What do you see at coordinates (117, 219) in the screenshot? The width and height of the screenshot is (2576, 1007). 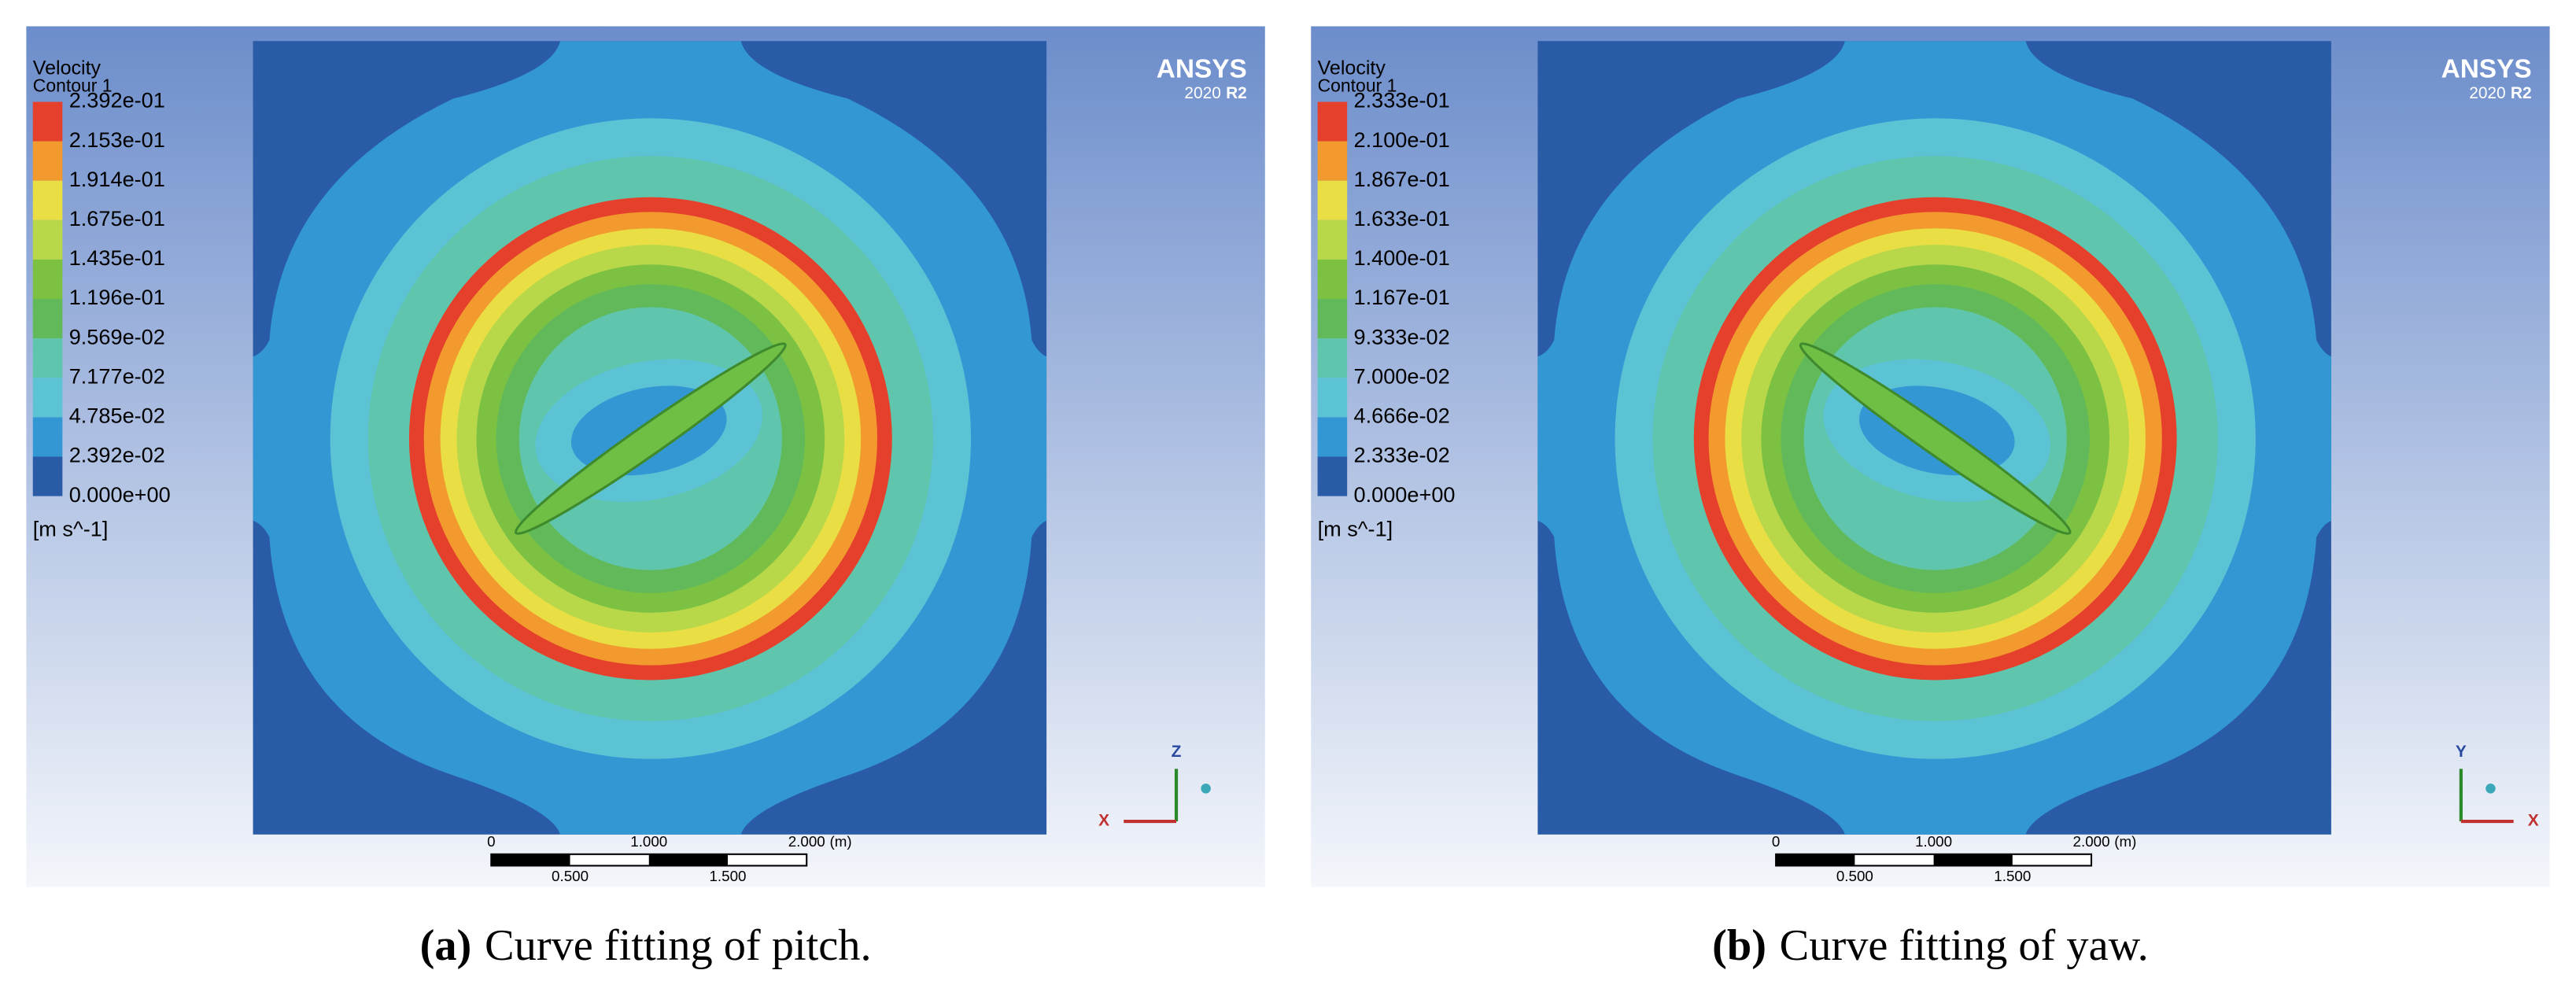 I see `legend-label: 1.675e-01` at bounding box center [117, 219].